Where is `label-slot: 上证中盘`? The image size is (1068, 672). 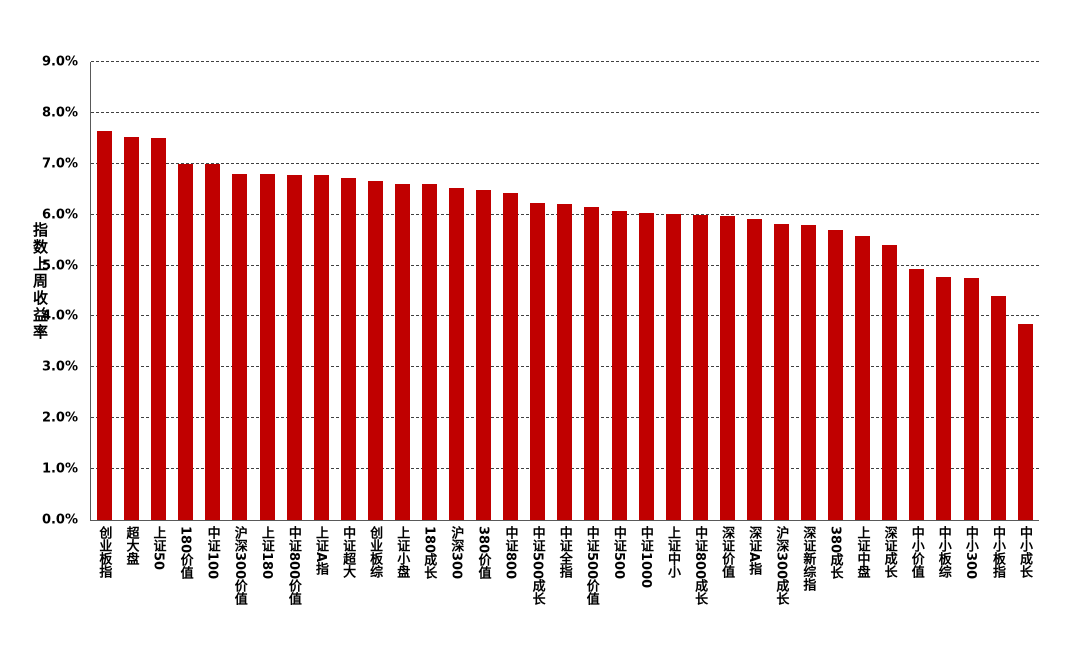 label-slot: 上证中盘 is located at coordinates (861, 597).